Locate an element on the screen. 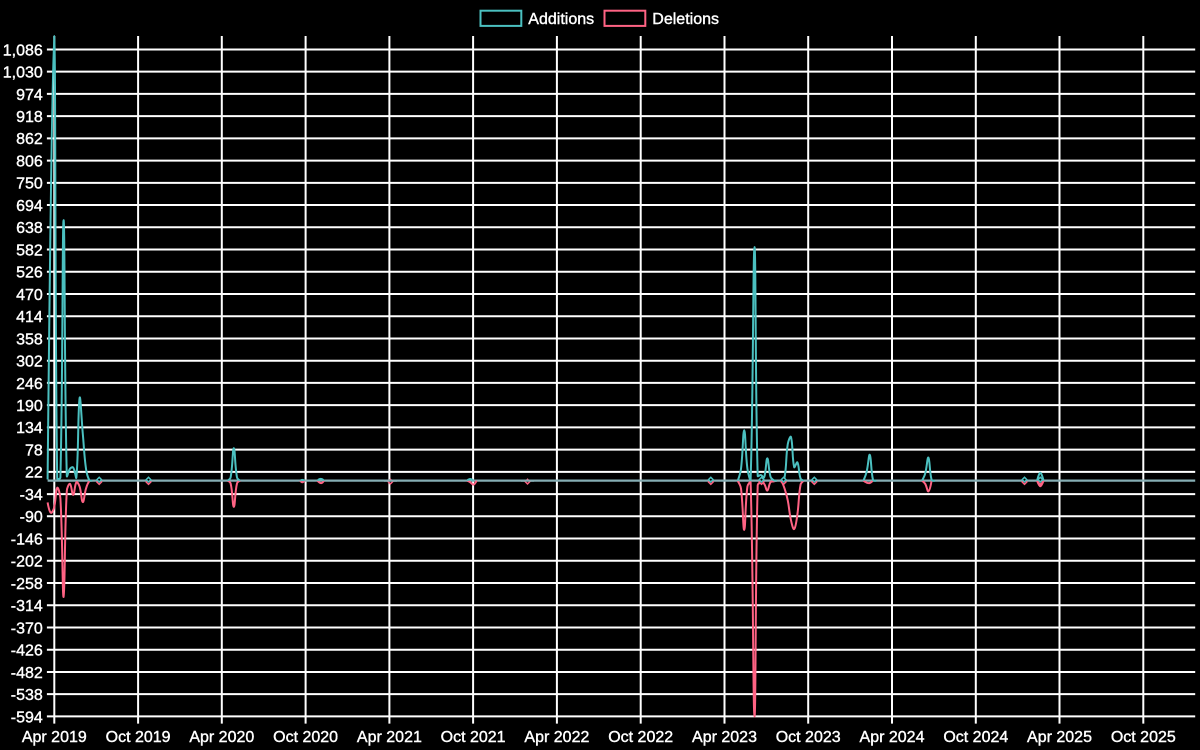 Image resolution: width=1200 pixels, height=750 pixels. svg-text: -370 is located at coordinates (27, 628).